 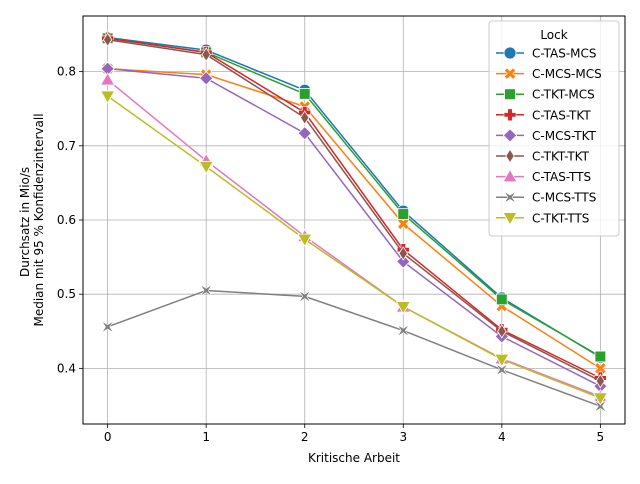 I want to click on legend-item: C-TAS-TKT, so click(x=543, y=115).